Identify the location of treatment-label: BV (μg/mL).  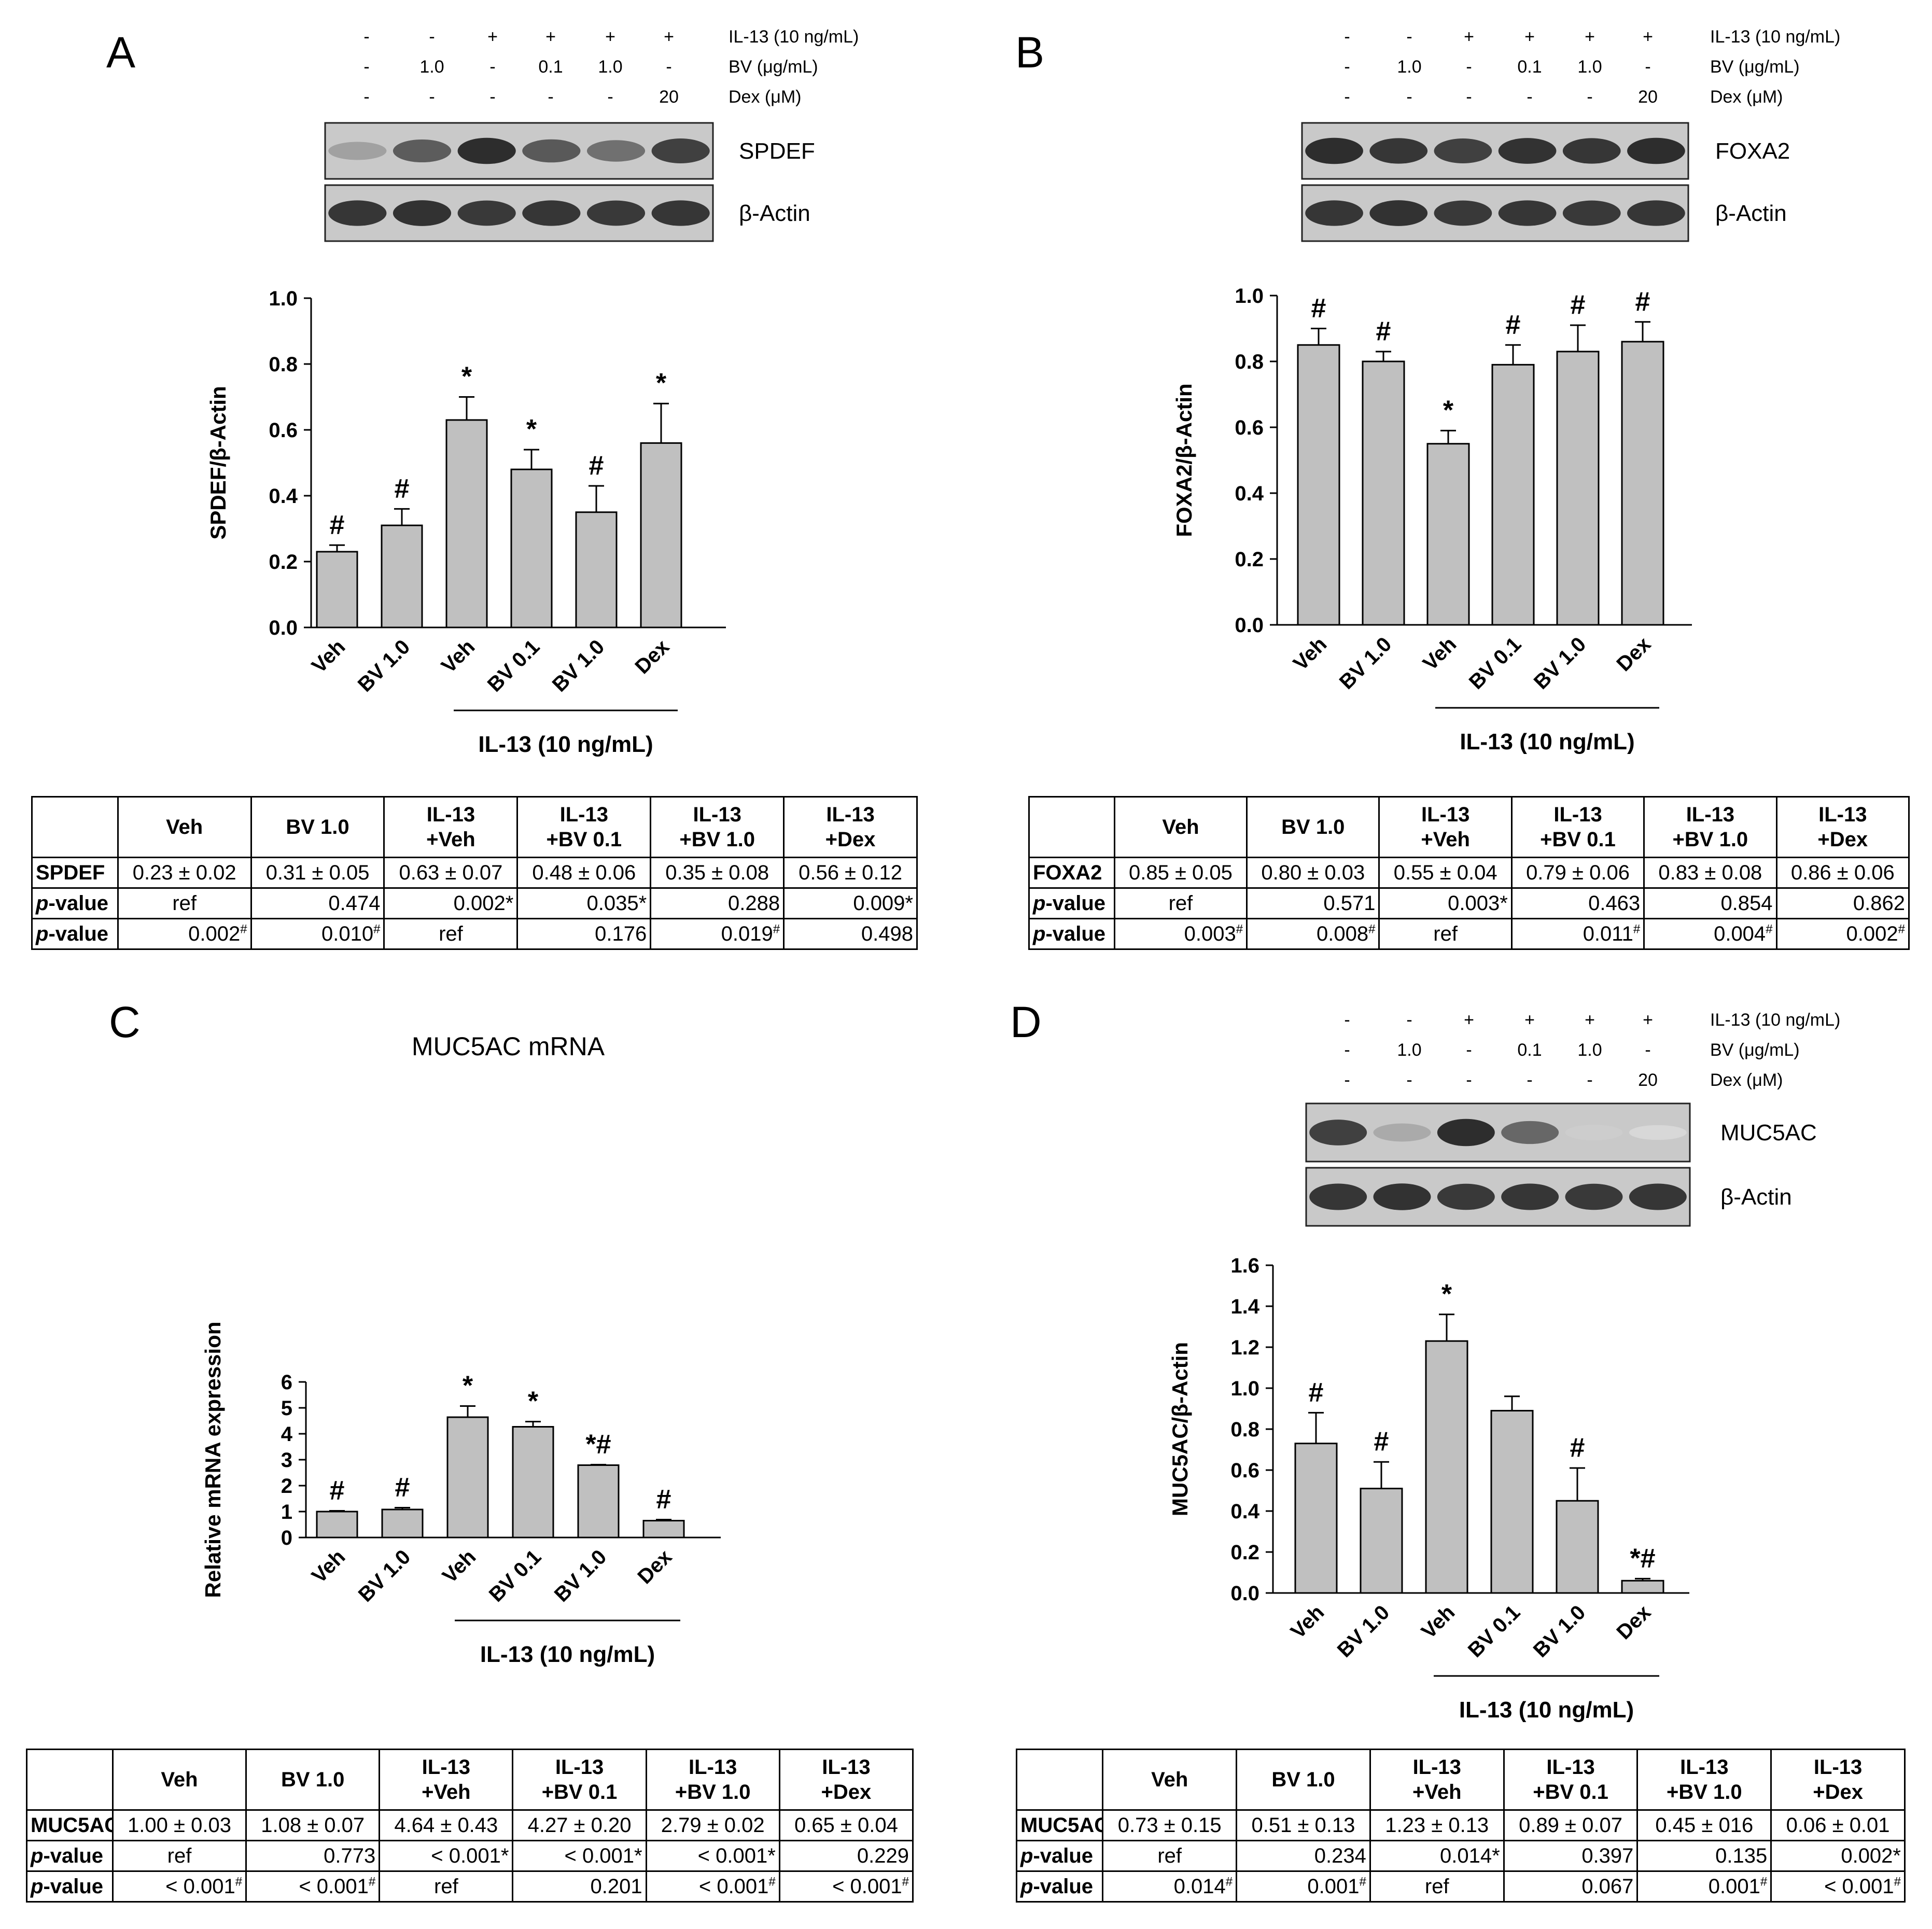
(773, 67).